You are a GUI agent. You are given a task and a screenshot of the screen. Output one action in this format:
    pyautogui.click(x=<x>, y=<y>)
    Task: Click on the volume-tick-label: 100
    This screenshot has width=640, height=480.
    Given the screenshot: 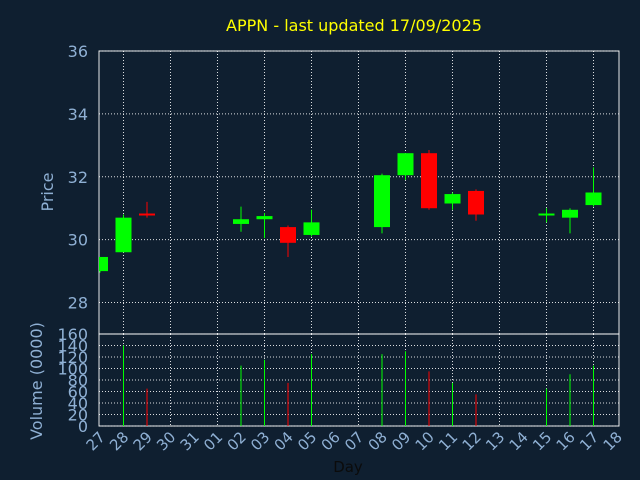 What is the action you would take?
    pyautogui.click(x=72, y=369)
    